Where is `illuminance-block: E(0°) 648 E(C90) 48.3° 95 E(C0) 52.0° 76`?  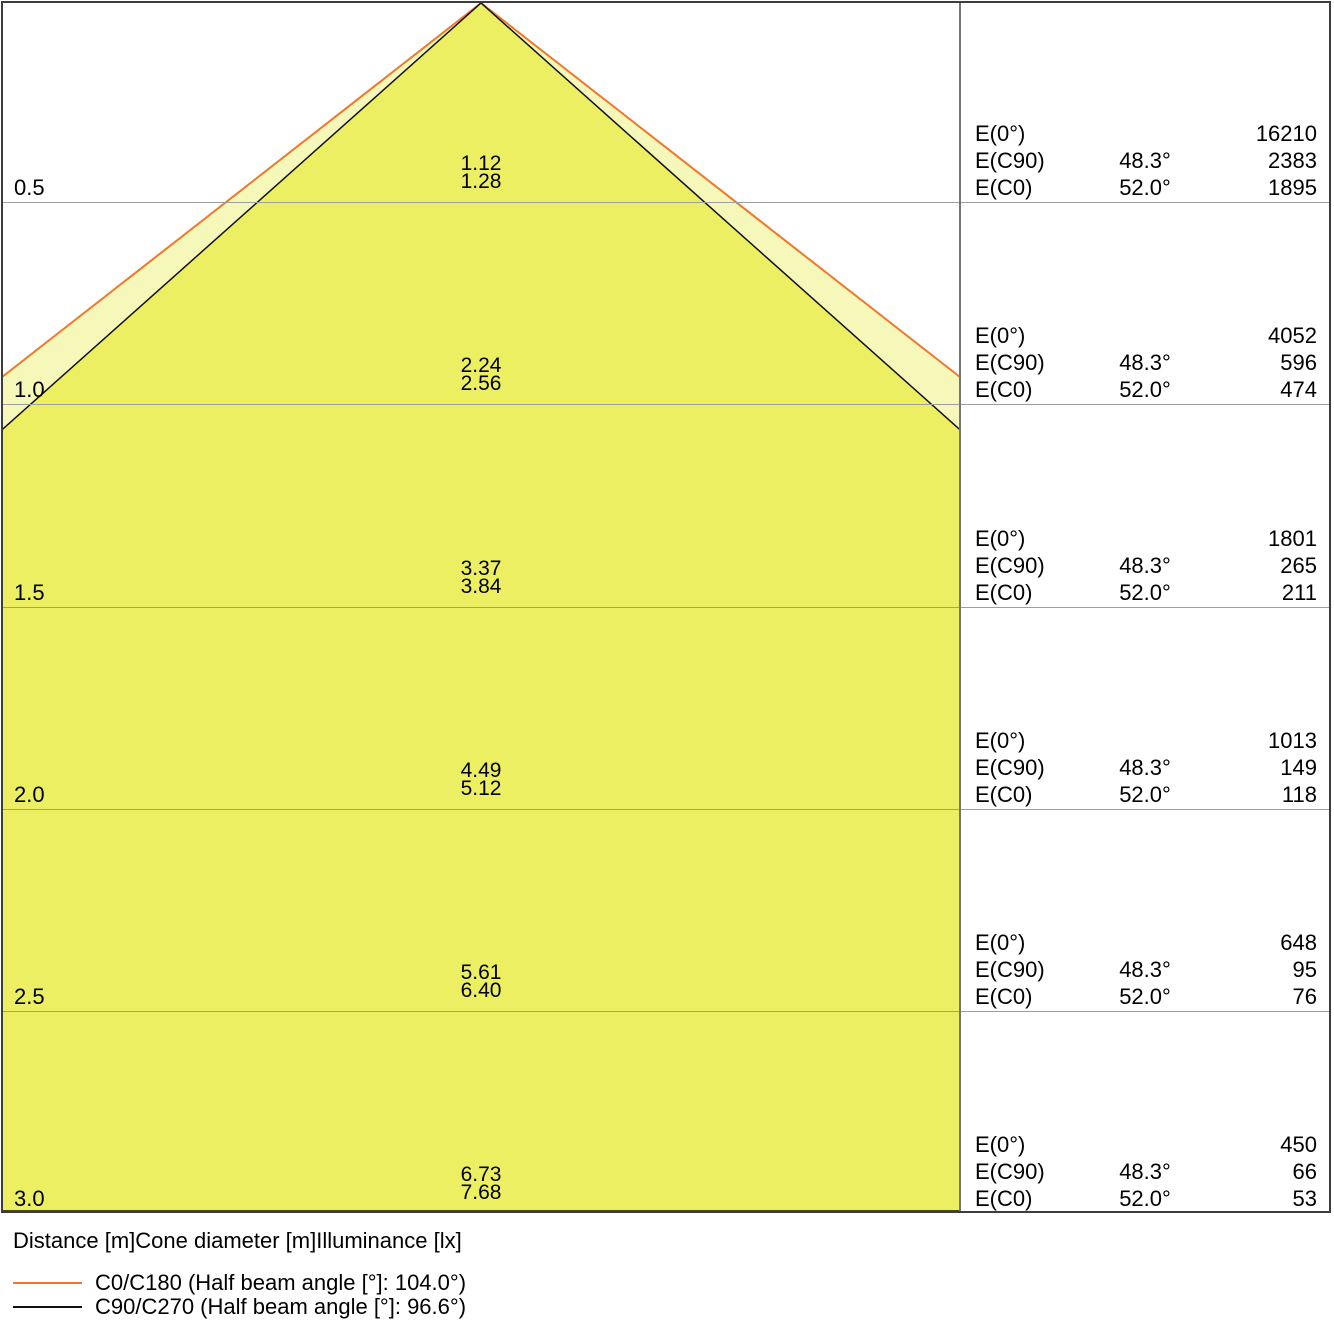
illuminance-block: E(0°) 648 E(C90) 48.3° 95 E(C0) 52.0° 76 is located at coordinates (1145, 969).